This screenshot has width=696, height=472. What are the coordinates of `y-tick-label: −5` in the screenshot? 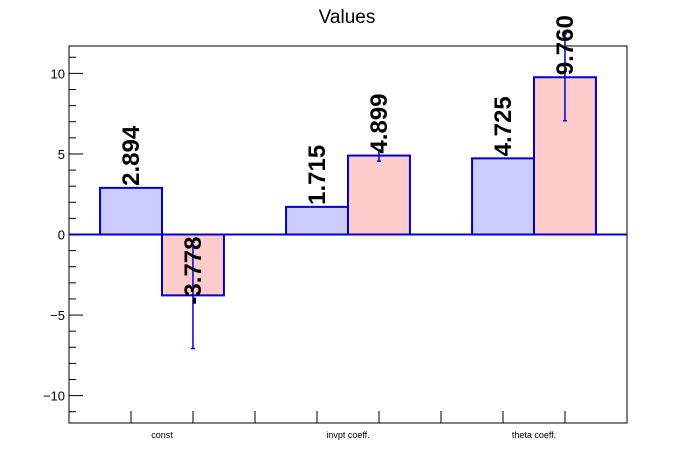 It's located at (57, 315).